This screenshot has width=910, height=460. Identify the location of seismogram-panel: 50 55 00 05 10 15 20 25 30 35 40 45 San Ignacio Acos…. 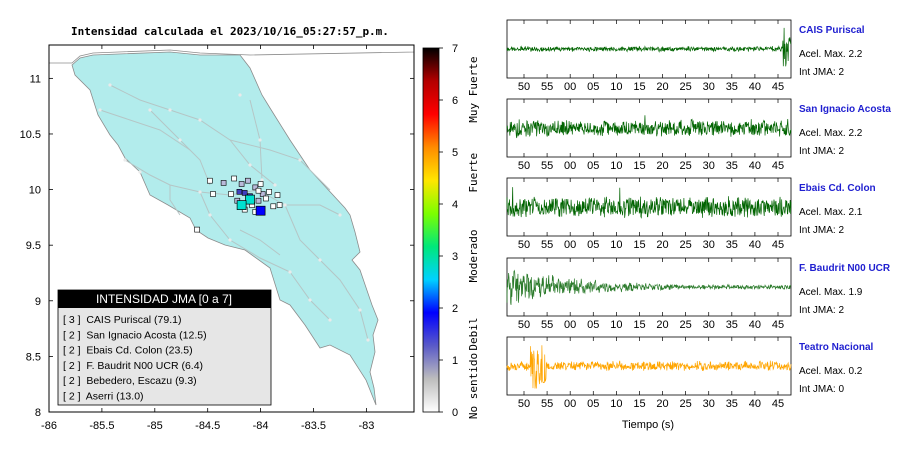
(698, 135).